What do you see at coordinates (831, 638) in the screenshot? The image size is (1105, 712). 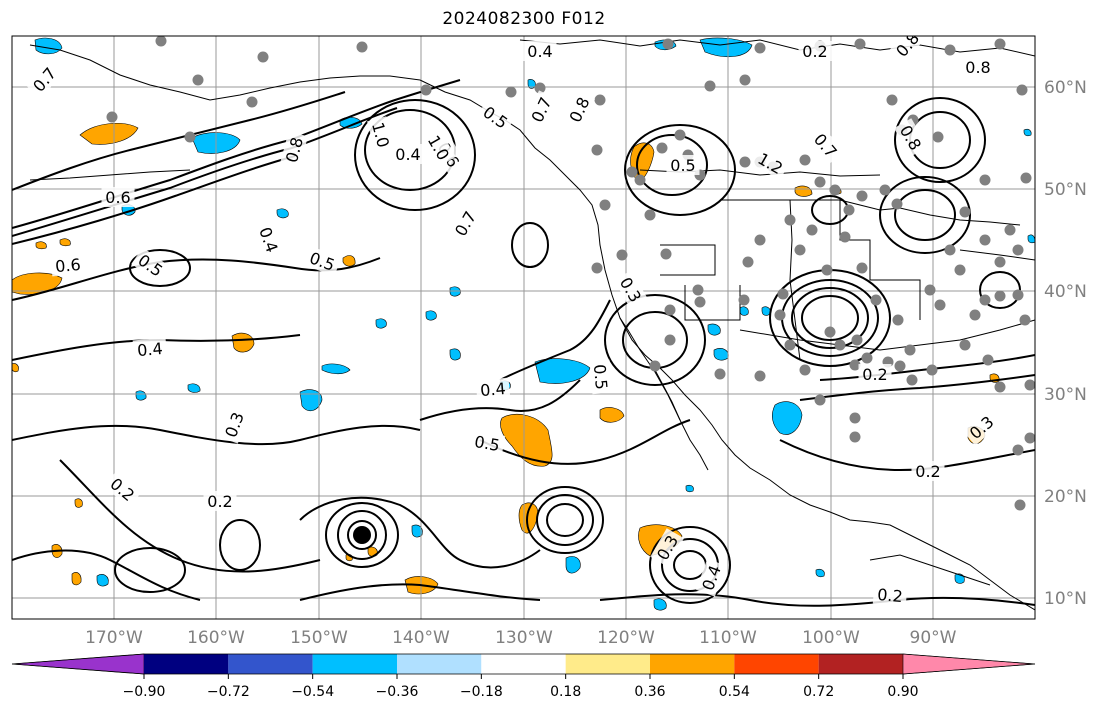 I see `lon-label: 100°W` at bounding box center [831, 638].